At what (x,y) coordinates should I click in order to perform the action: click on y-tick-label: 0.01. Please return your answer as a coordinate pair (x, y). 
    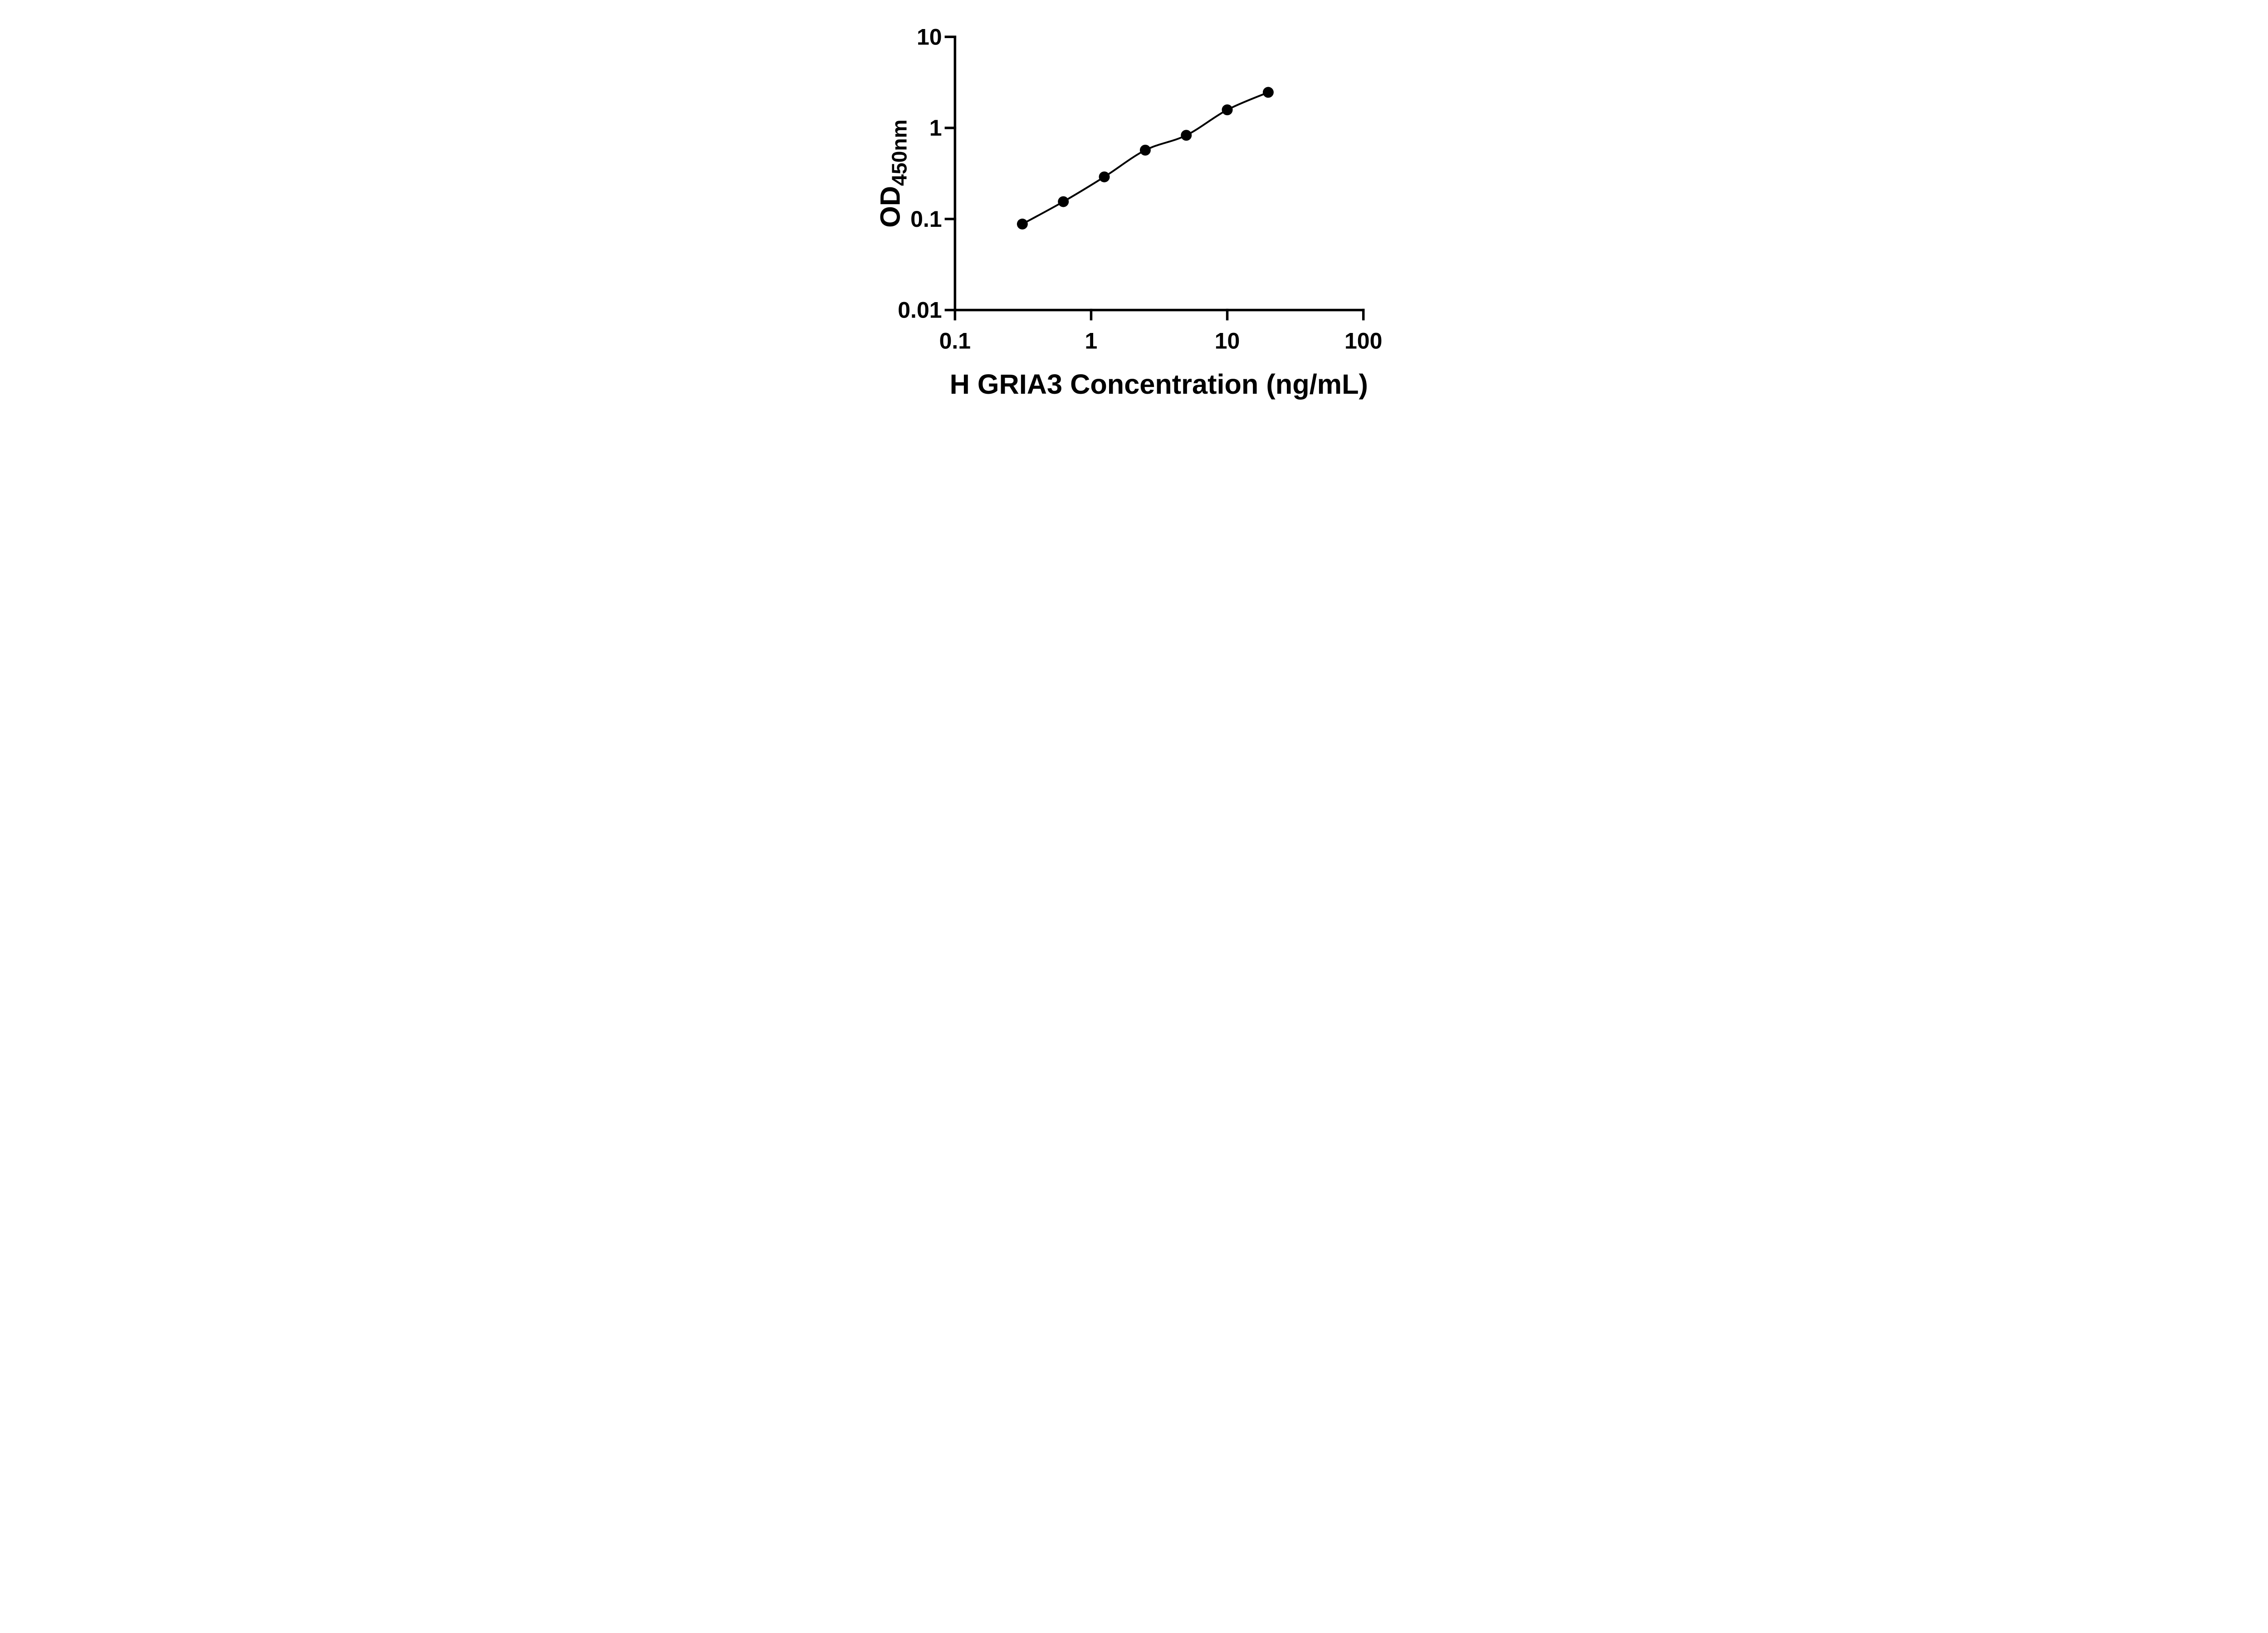
    Looking at the image, I should click on (920, 310).